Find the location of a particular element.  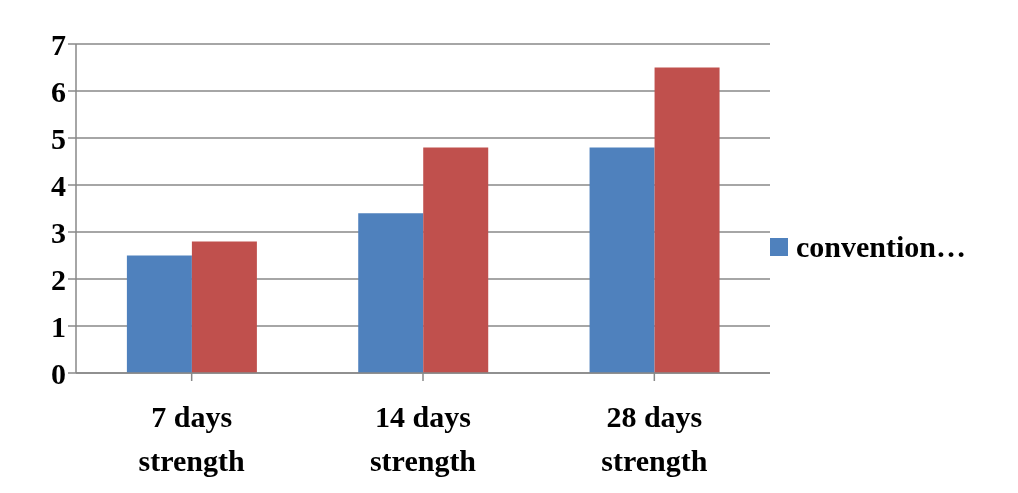

x-tick-label: 28 days strength is located at coordinates (654, 438).